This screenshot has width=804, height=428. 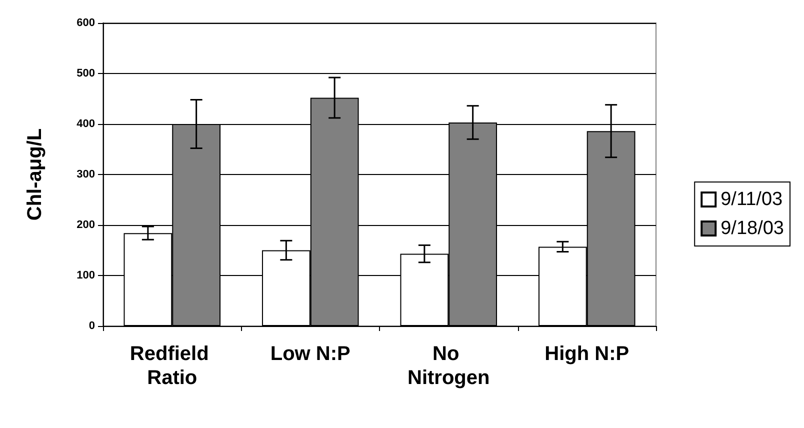 I want to click on x-tick-label: No Nitrogen, so click(x=449, y=366).